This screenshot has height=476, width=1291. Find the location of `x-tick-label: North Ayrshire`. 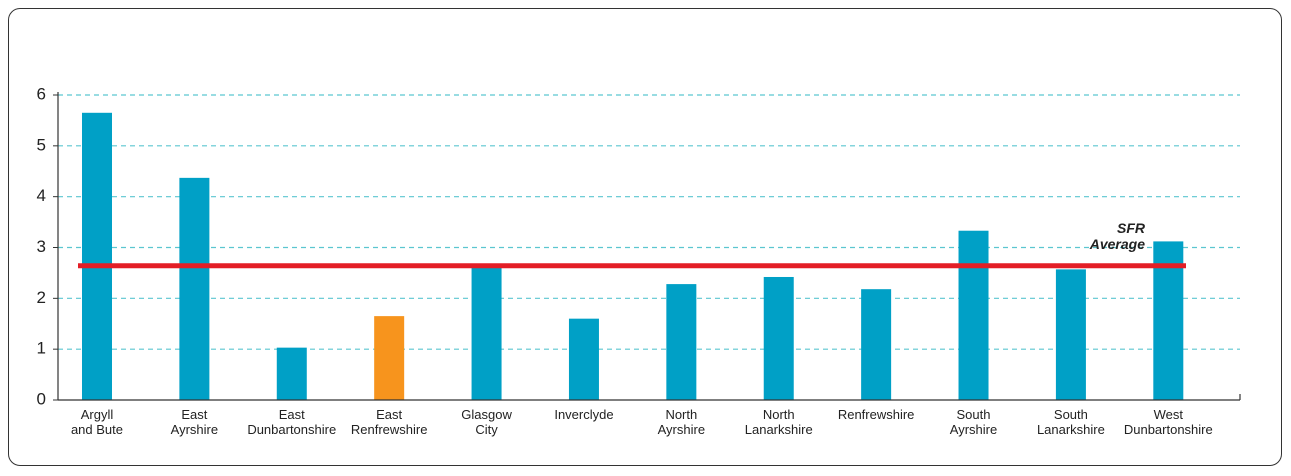

x-tick-label: North Ayrshire is located at coordinates (681, 422).